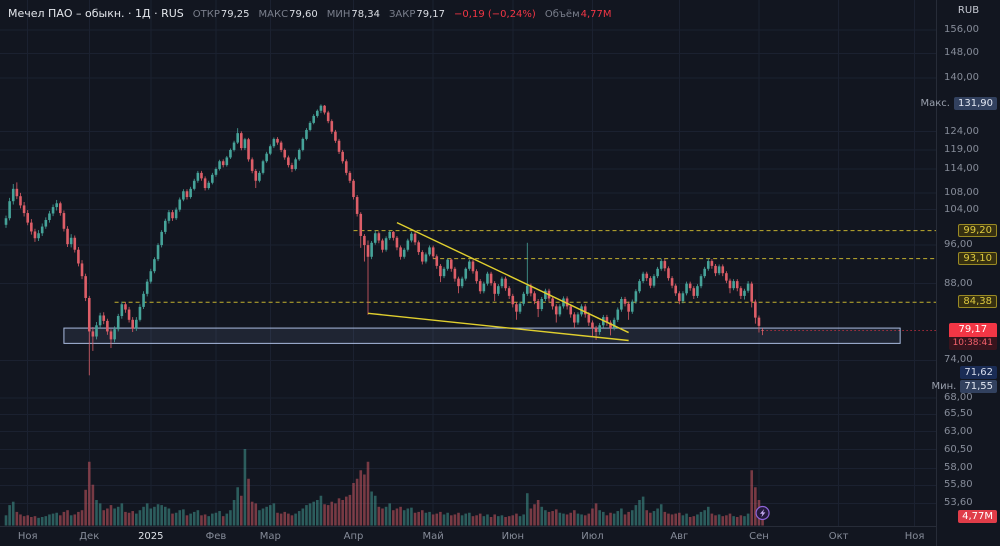 The image size is (1000, 546). What do you see at coordinates (958, 360) in the screenshot?
I see `price-tick-label: 74,00` at bounding box center [958, 360].